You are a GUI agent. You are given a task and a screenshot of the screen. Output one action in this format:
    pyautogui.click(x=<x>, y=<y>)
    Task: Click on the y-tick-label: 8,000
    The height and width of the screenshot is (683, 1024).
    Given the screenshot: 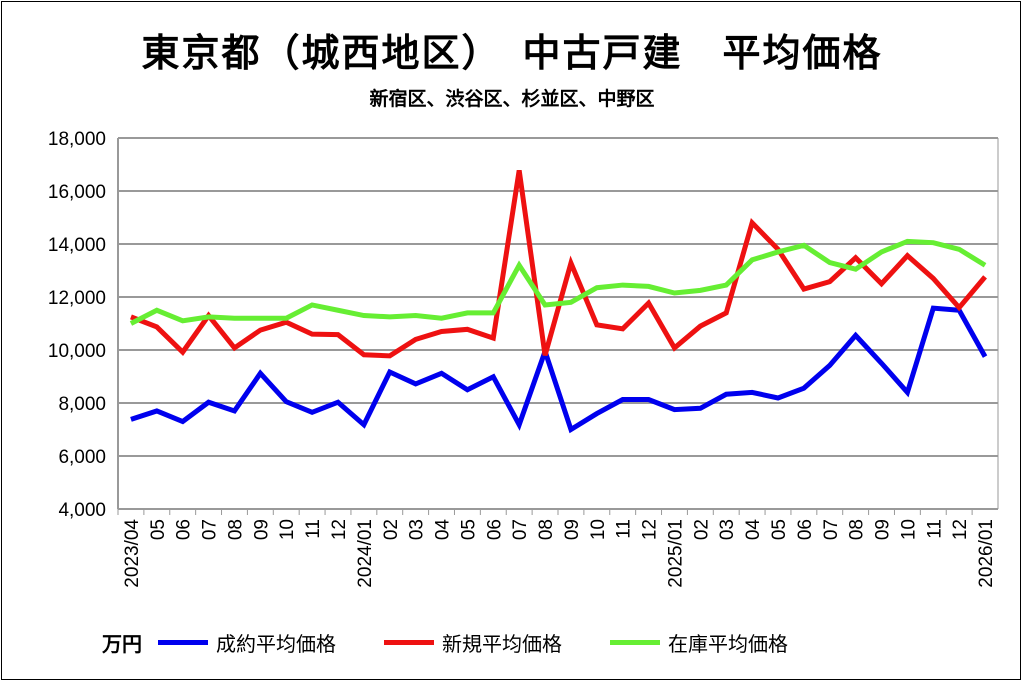 What is the action you would take?
    pyautogui.click(x=82, y=404)
    